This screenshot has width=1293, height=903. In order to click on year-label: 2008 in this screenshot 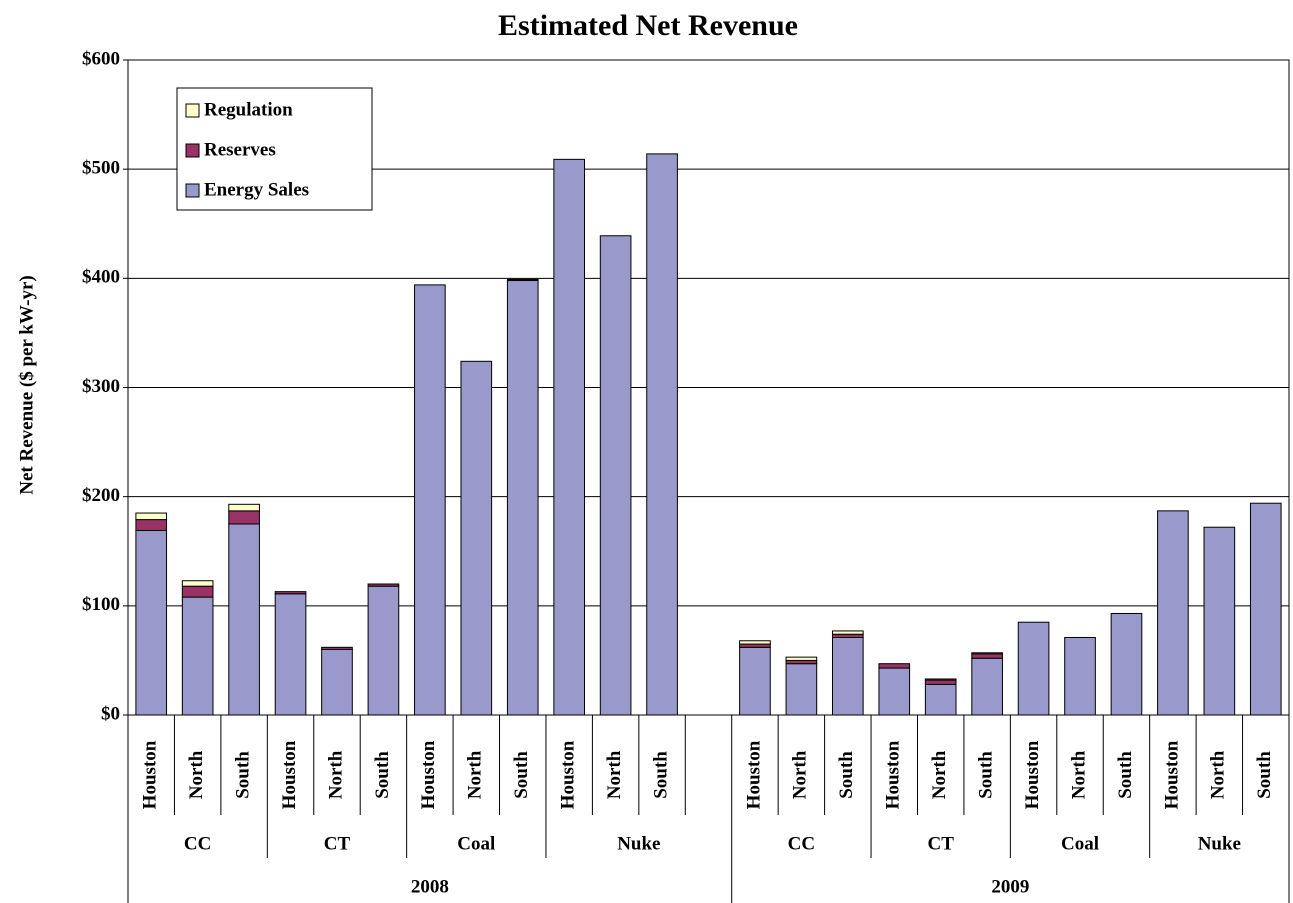, I will do `click(430, 886)`.